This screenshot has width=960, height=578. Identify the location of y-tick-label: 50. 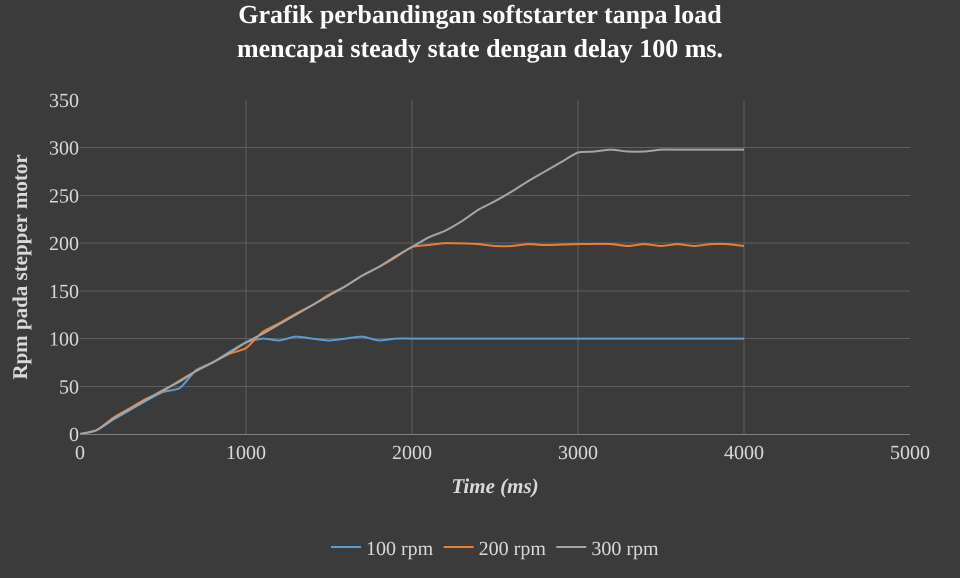
(69, 387).